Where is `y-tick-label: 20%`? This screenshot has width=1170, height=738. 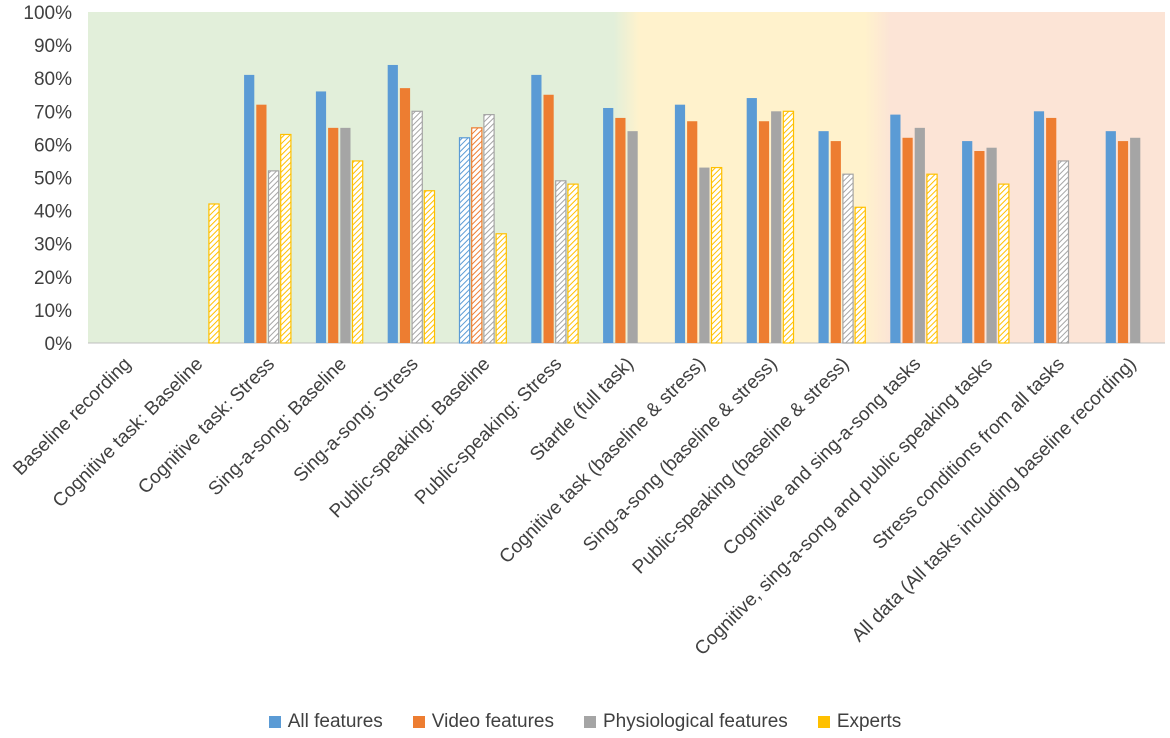 y-tick-label: 20% is located at coordinates (53, 278).